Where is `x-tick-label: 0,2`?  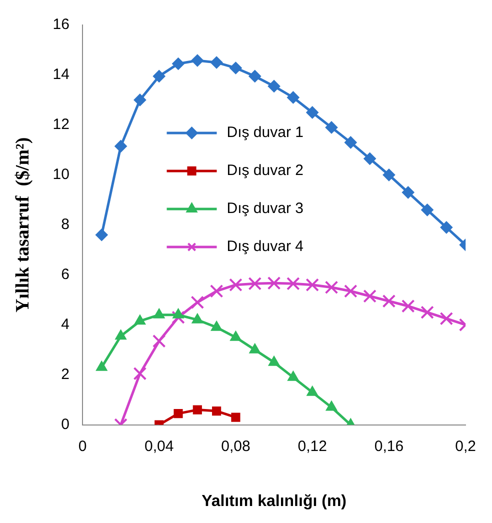 x-tick-label: 0,2 is located at coordinates (465, 446).